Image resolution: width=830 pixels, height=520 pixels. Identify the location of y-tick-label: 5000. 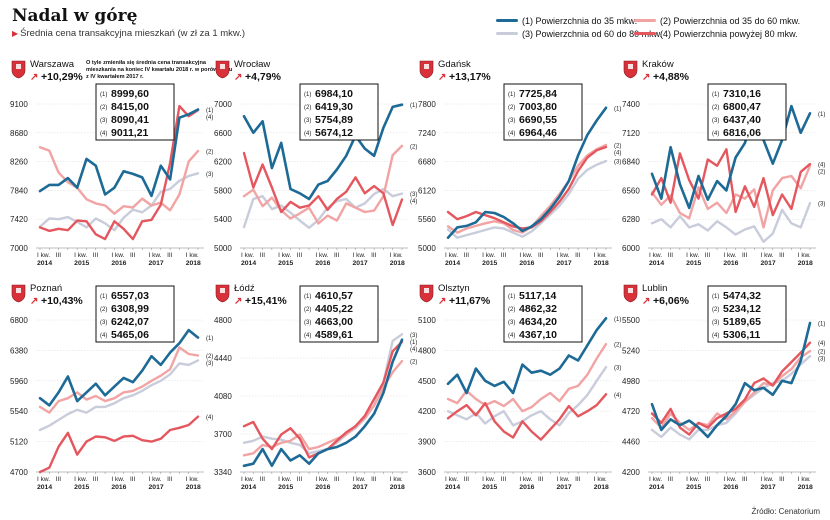
(427, 248).